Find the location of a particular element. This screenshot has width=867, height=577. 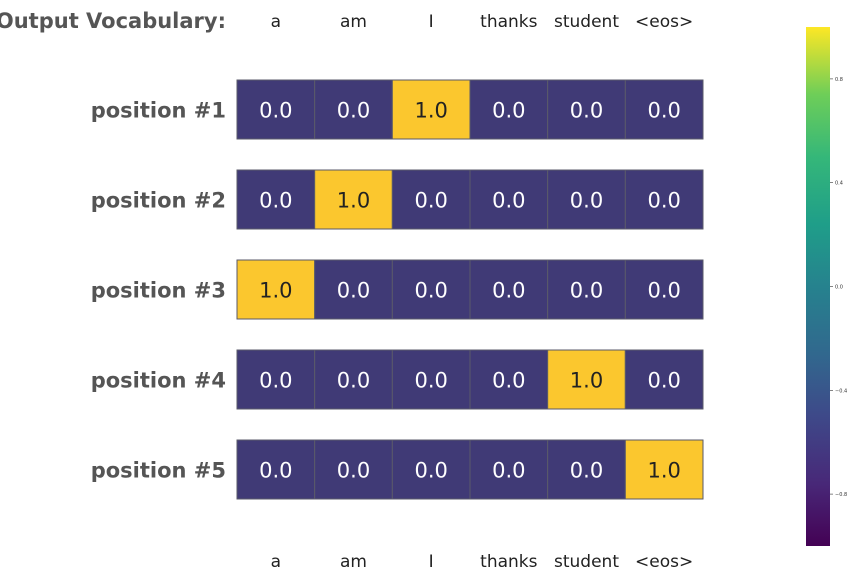

column-label-bottom: <eos> is located at coordinates (664, 562).